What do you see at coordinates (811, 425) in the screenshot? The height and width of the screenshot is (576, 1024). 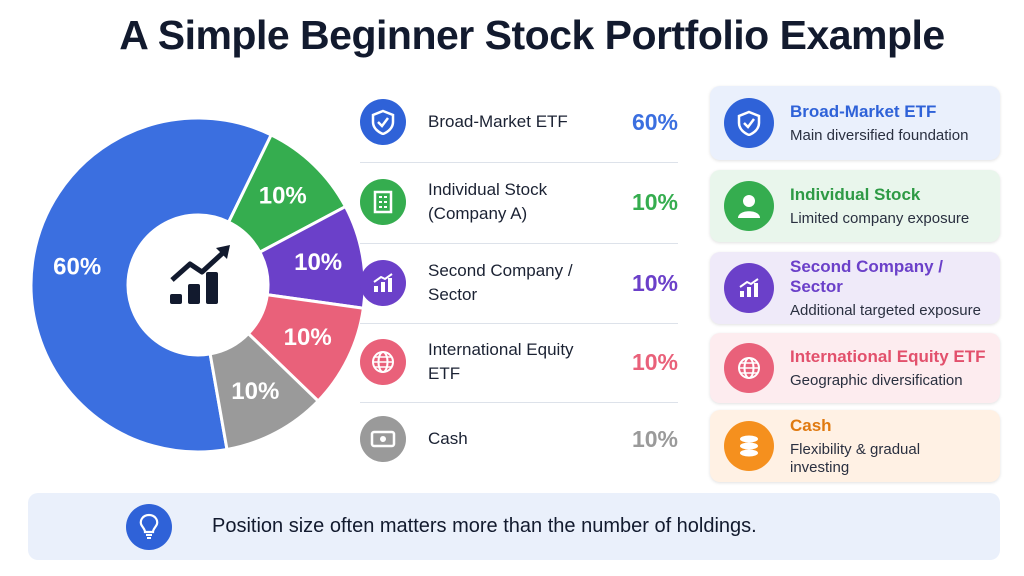 I see `card-title: Cash` at bounding box center [811, 425].